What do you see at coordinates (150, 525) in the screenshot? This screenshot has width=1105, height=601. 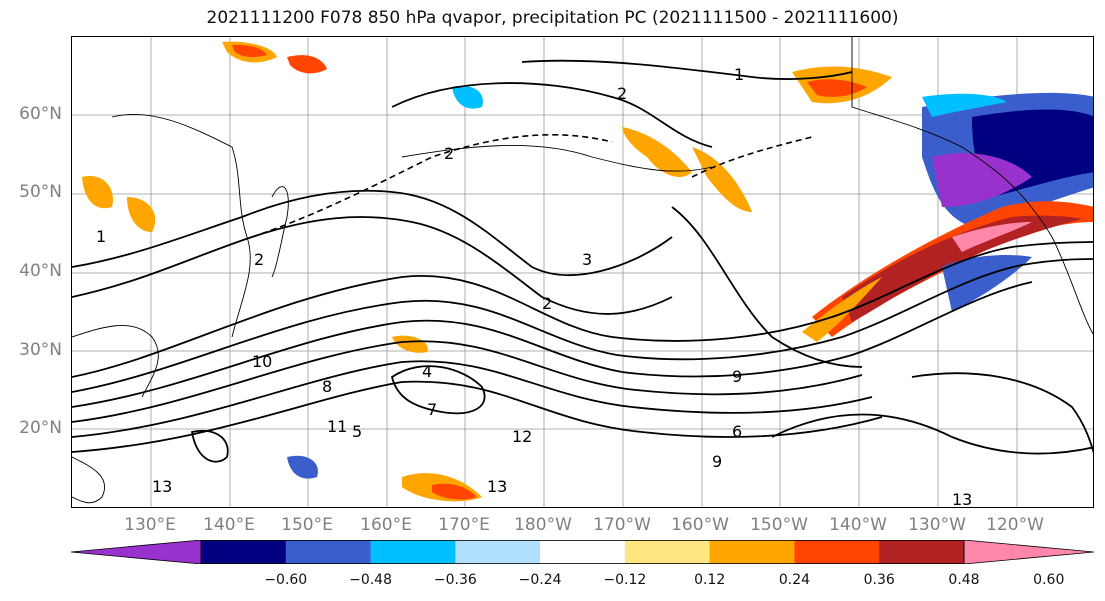 I see `lon-label: 130°E` at bounding box center [150, 525].